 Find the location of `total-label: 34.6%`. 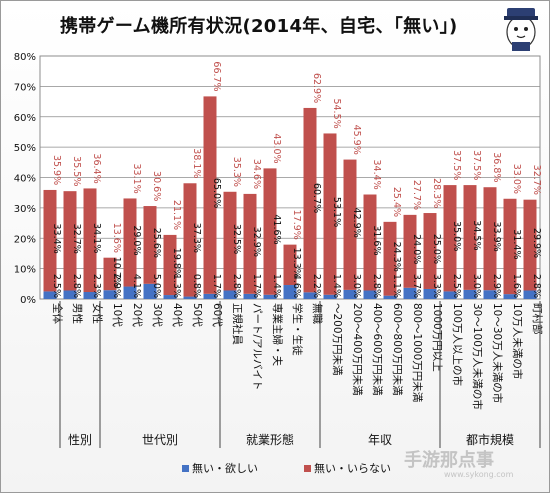

total-label: 34.6% is located at coordinates (256, 174).